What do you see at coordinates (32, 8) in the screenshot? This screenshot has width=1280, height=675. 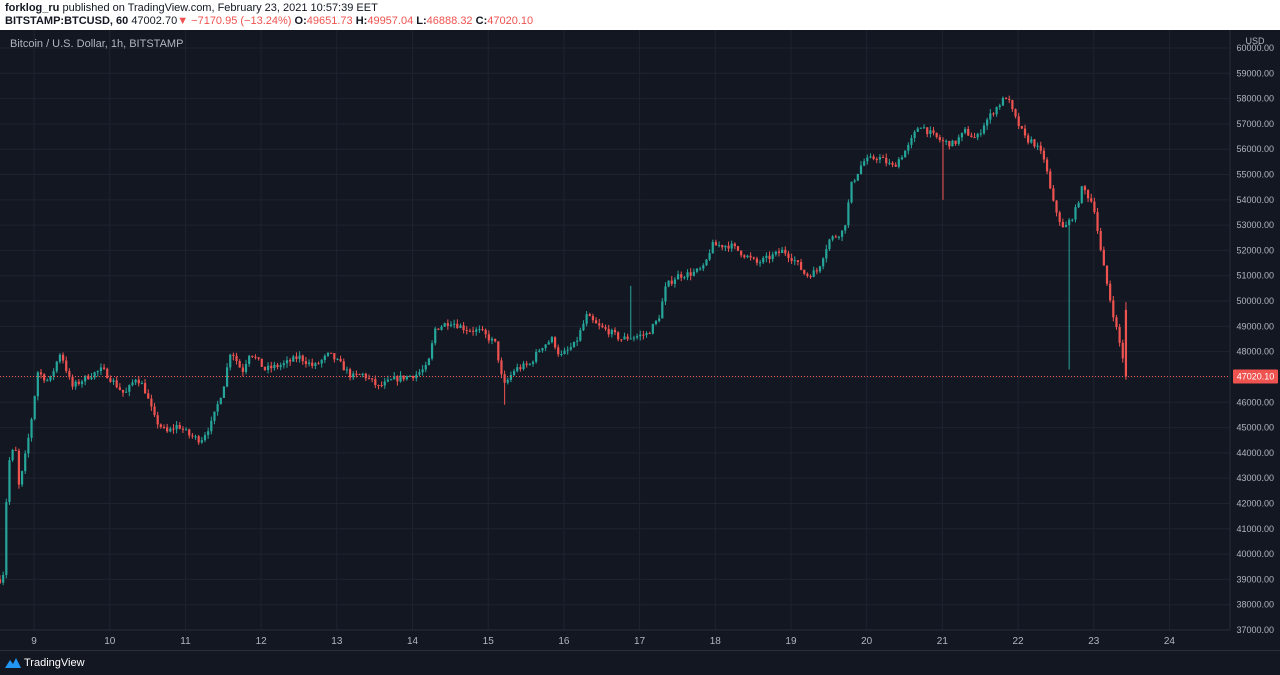 I see `publisher-name: forklog_ru` at bounding box center [32, 8].